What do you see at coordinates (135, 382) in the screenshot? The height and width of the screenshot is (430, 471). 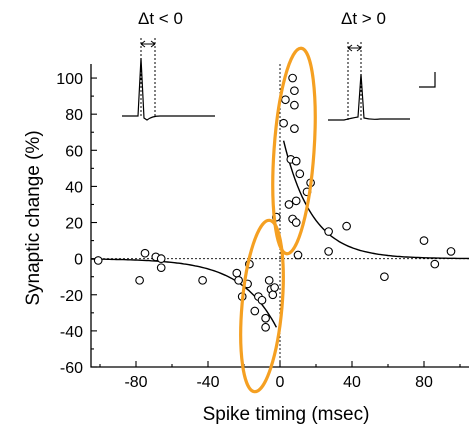 I see `x-tick-label: -80` at bounding box center [135, 382].